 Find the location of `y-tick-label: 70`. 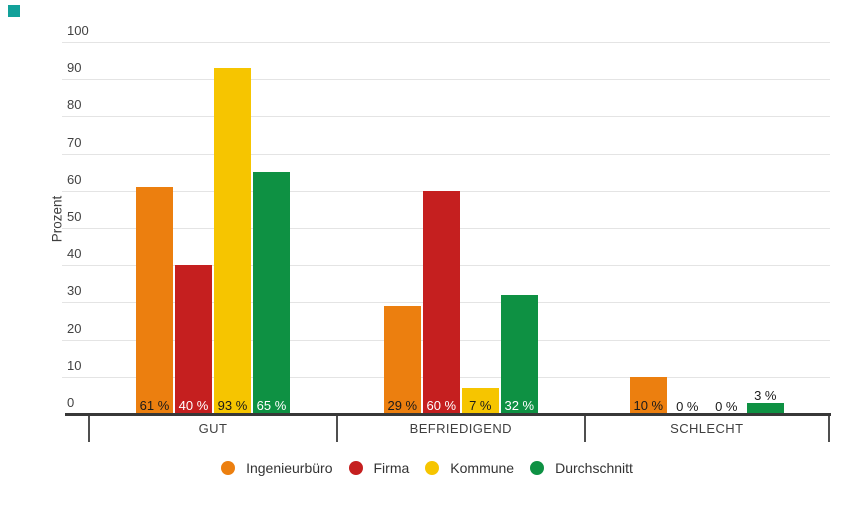

y-tick-label: 70 is located at coordinates (74, 142).